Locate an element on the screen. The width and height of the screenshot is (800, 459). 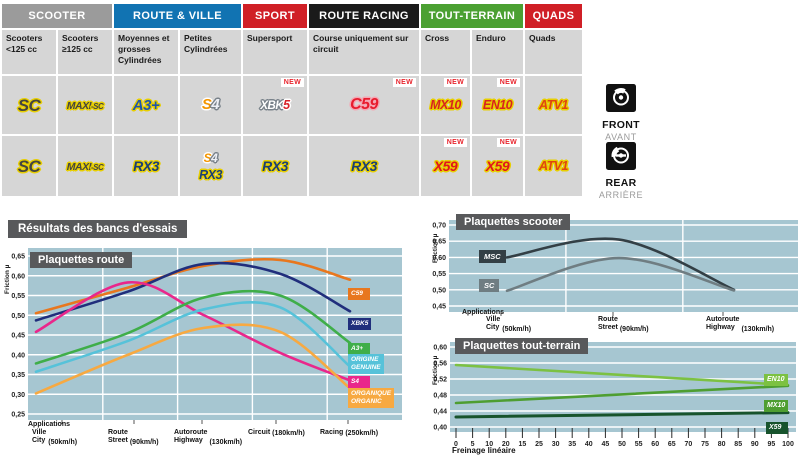
column-header-course-circuit: Course uniquement sur circuit is located at coordinates (364, 52).